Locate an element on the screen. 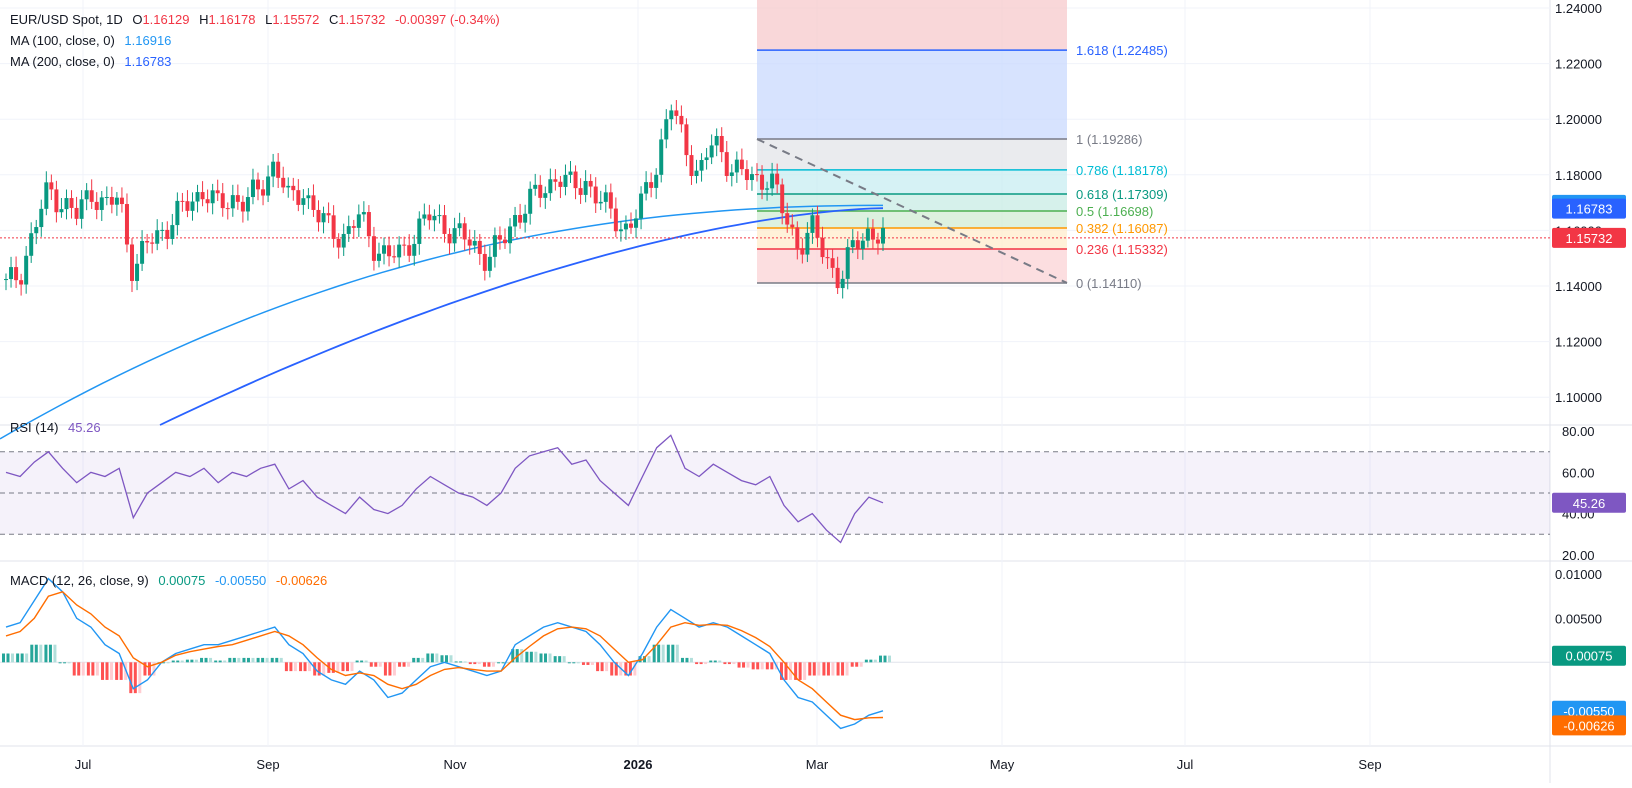 Image resolution: width=1632 pixels, height=788 pixels. last-price-tag: 1.15732 is located at coordinates (1589, 238).